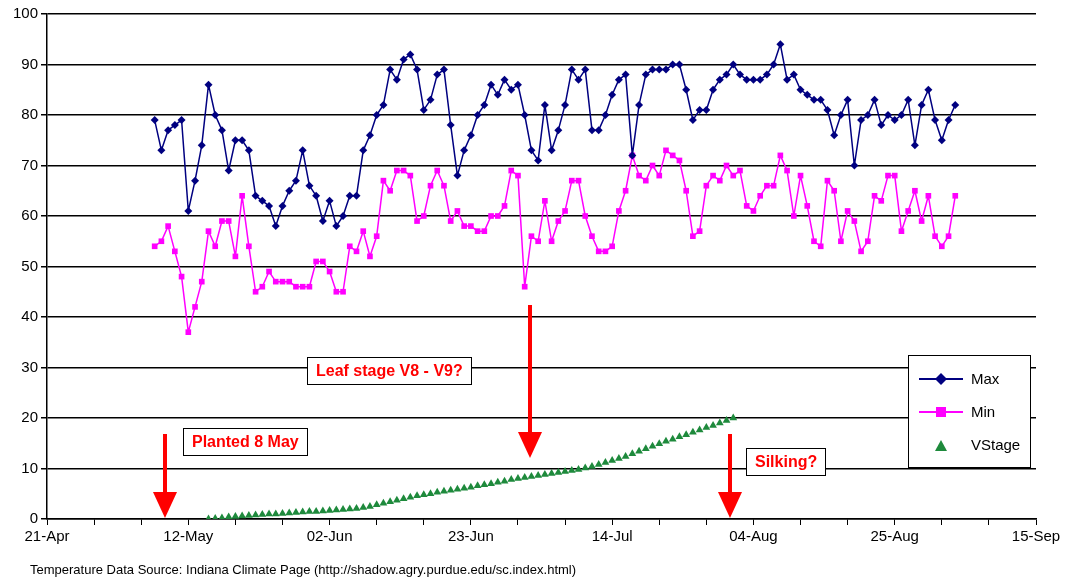 This screenshot has height=579, width=1069. What do you see at coordinates (30, 417) in the screenshot?
I see `y-tick-label: 20` at bounding box center [30, 417].